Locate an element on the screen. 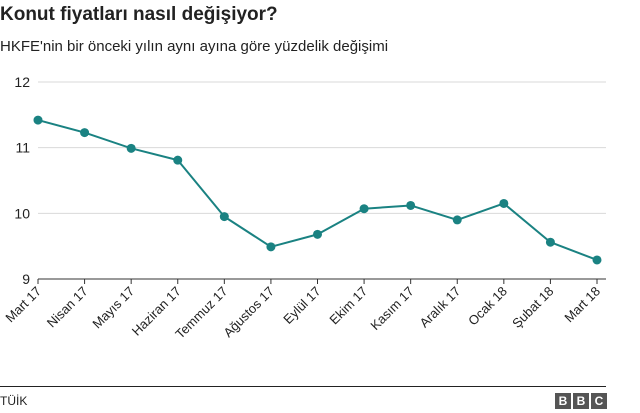 The height and width of the screenshot is (413, 640). y-tick-label: 11 is located at coordinates (22, 148).